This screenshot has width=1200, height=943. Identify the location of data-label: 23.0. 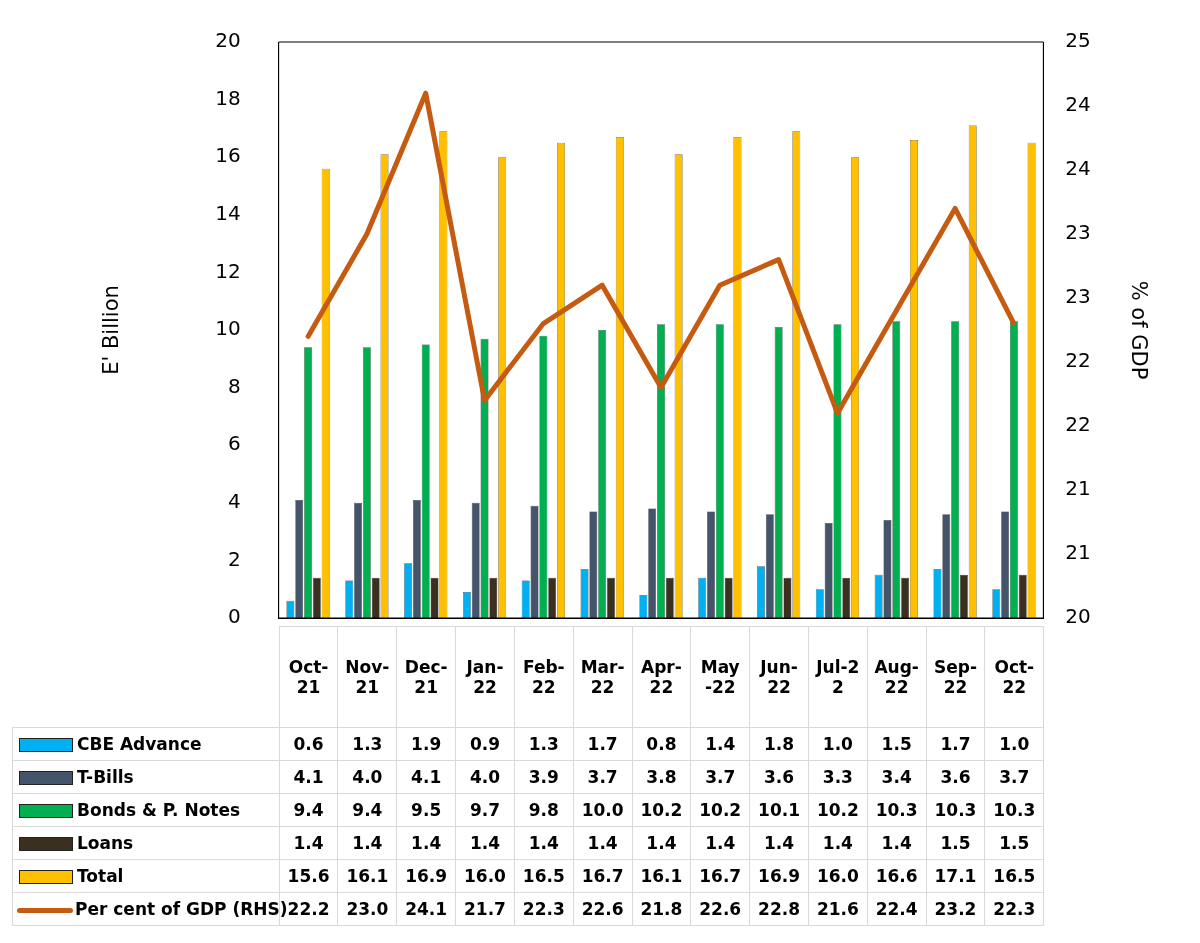
(367, 909).